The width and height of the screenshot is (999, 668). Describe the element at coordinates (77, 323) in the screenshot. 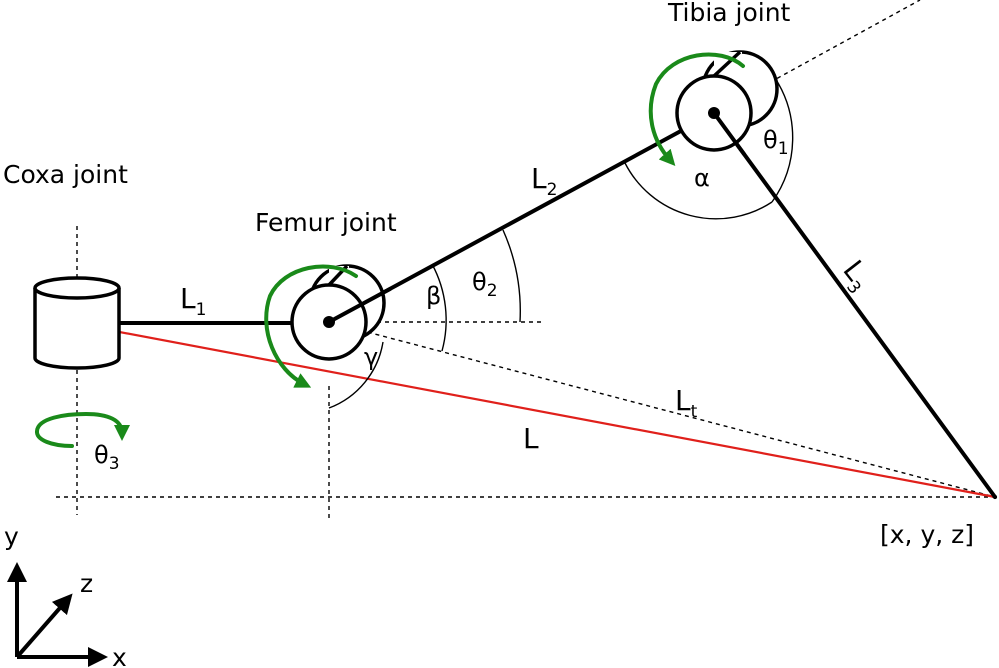

I see `coxa-cylinder` at that location.